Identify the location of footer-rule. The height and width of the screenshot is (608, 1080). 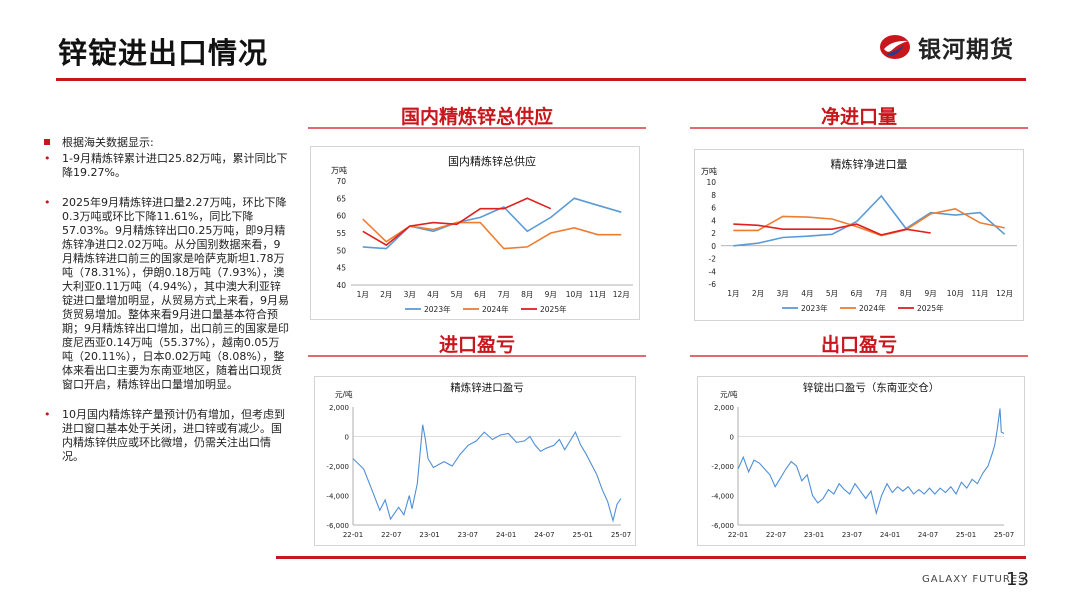
(651, 557).